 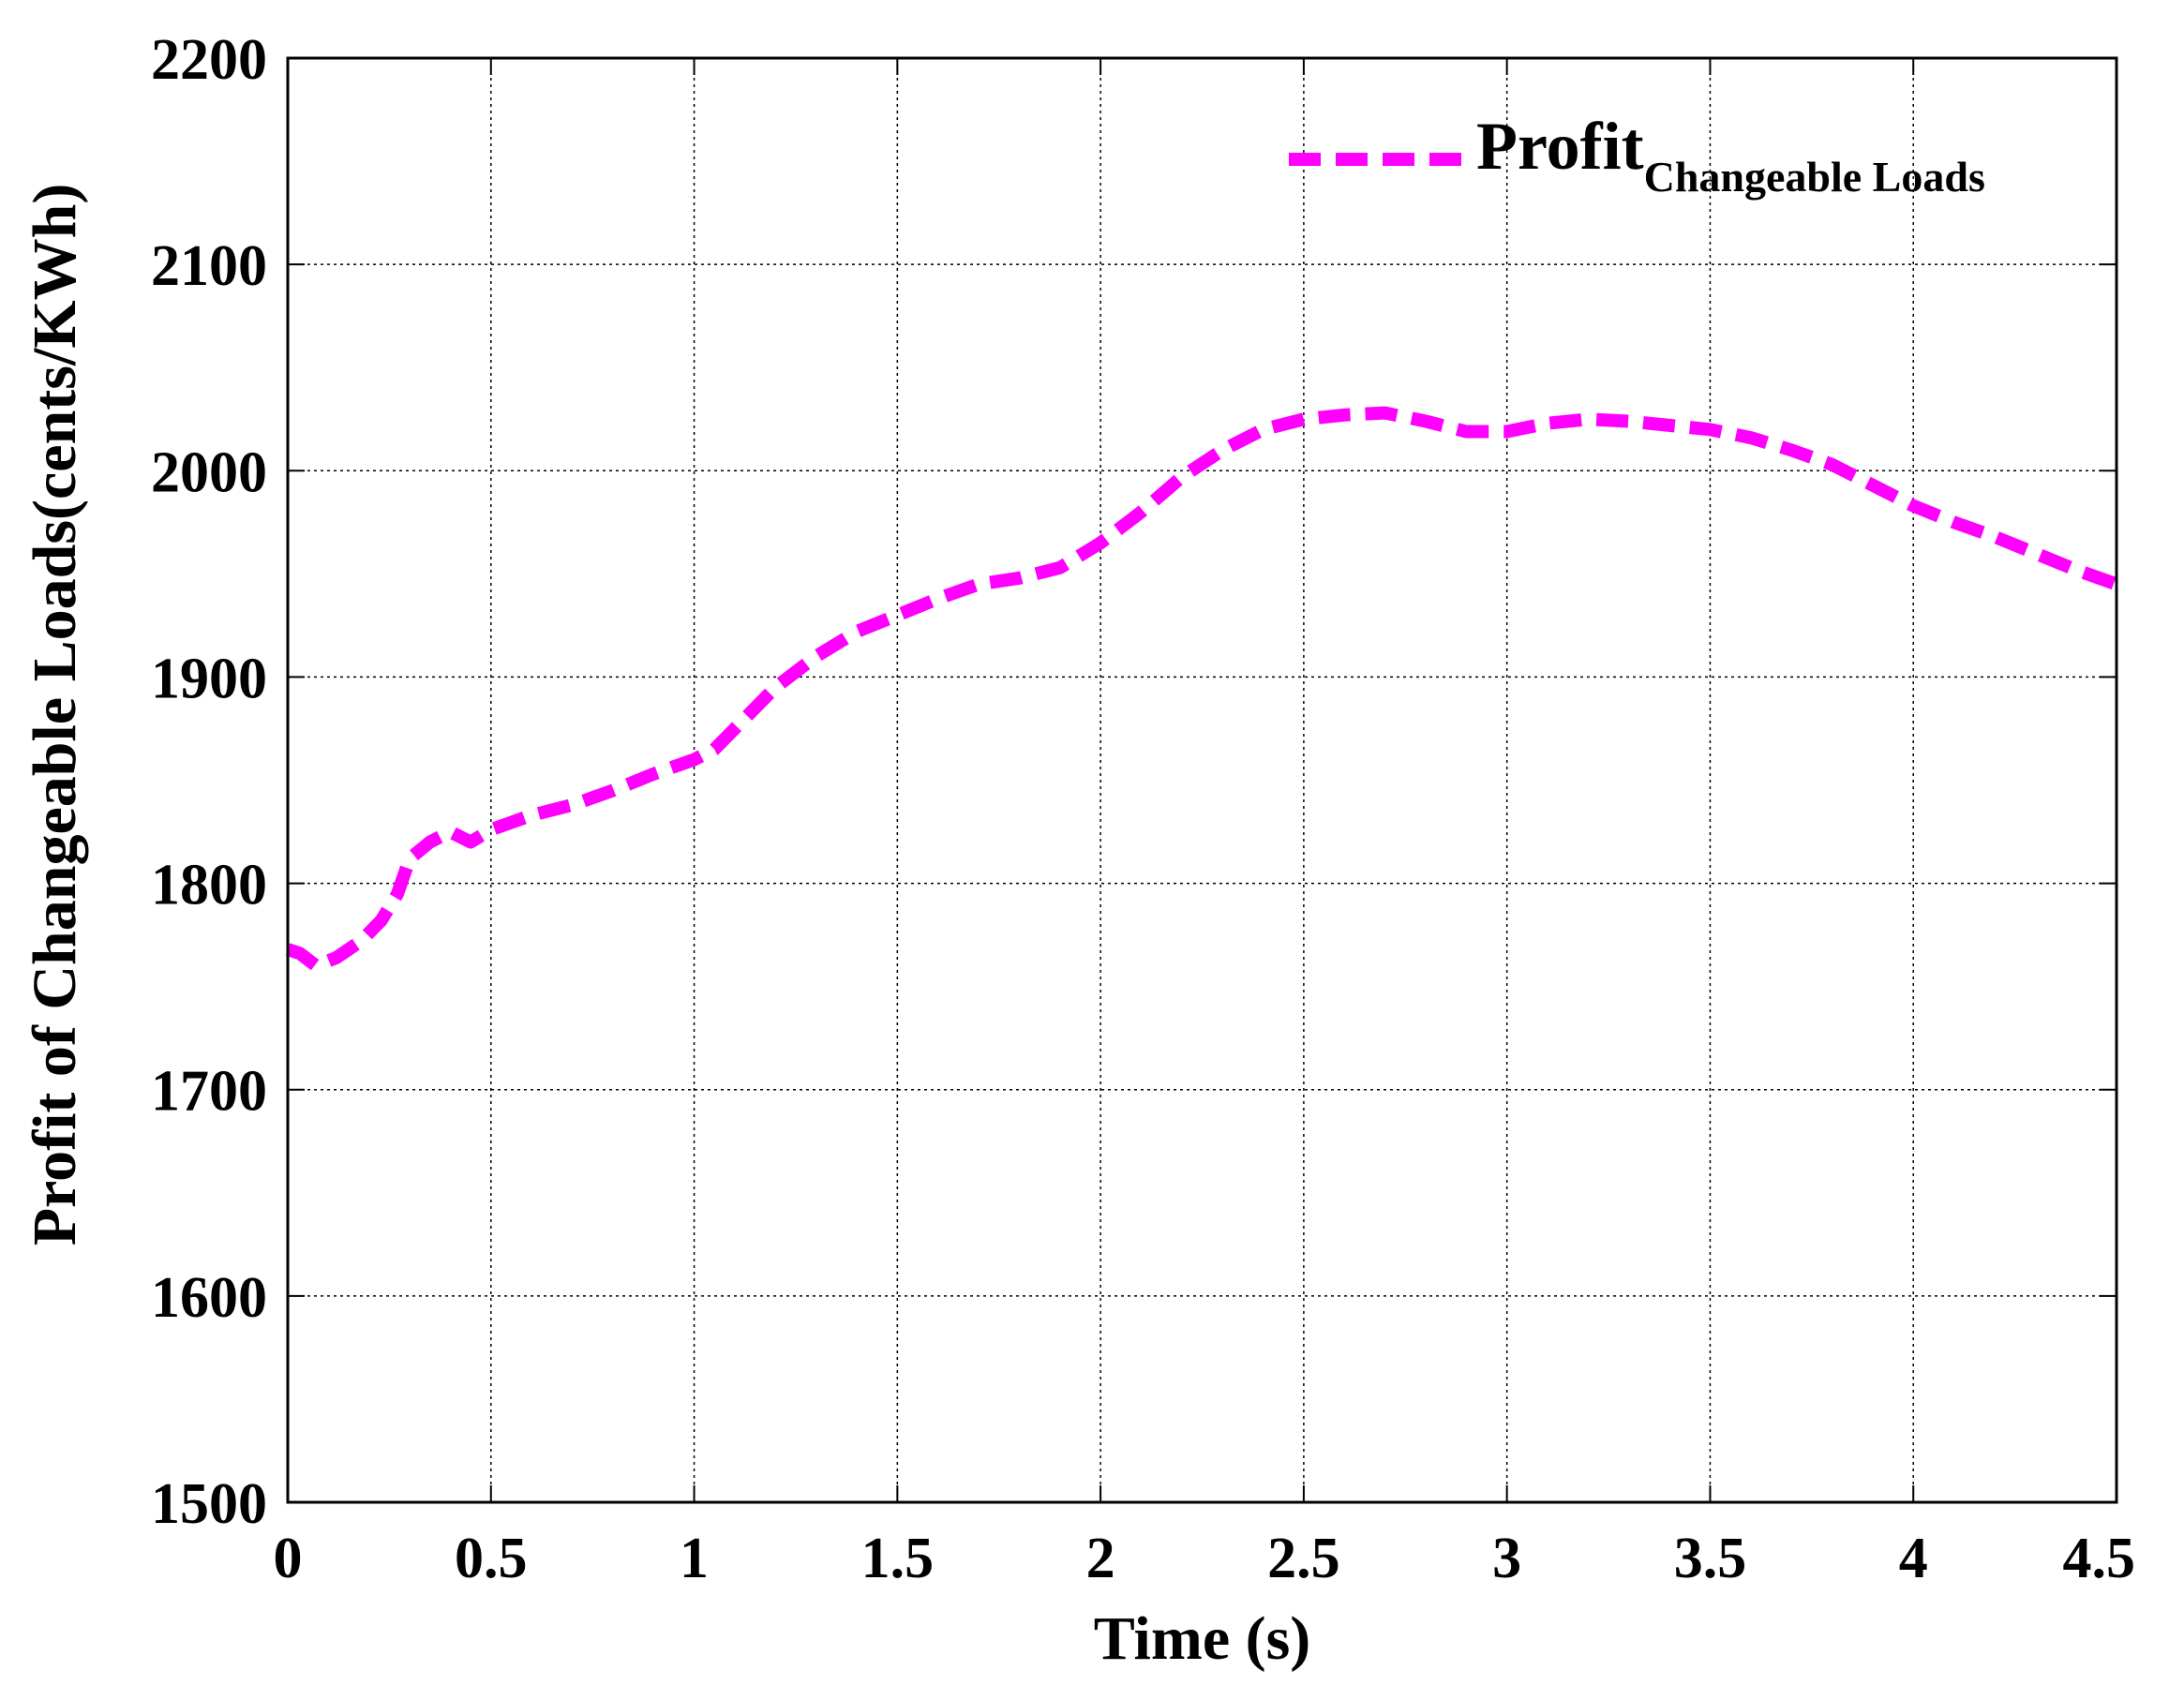 What do you see at coordinates (2099, 1558) in the screenshot?
I see `x-tick-label: 4.5` at bounding box center [2099, 1558].